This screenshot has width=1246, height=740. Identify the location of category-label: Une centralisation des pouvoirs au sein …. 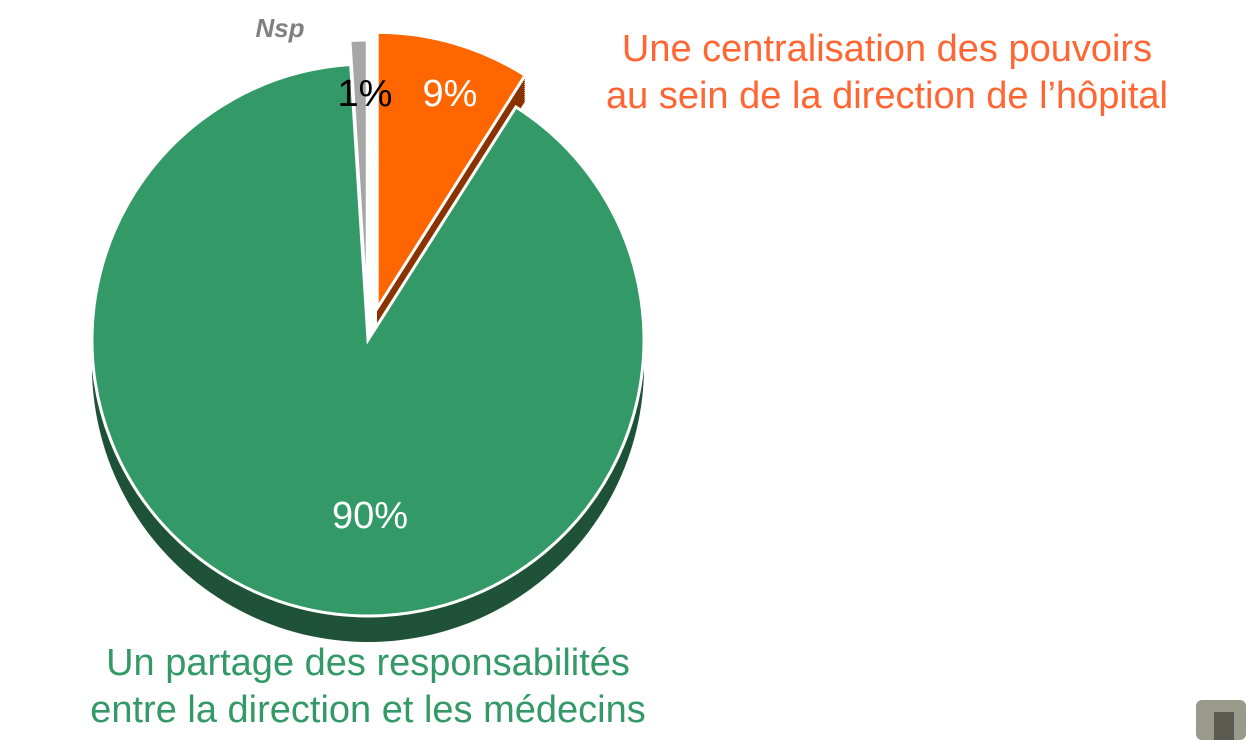
(887, 72).